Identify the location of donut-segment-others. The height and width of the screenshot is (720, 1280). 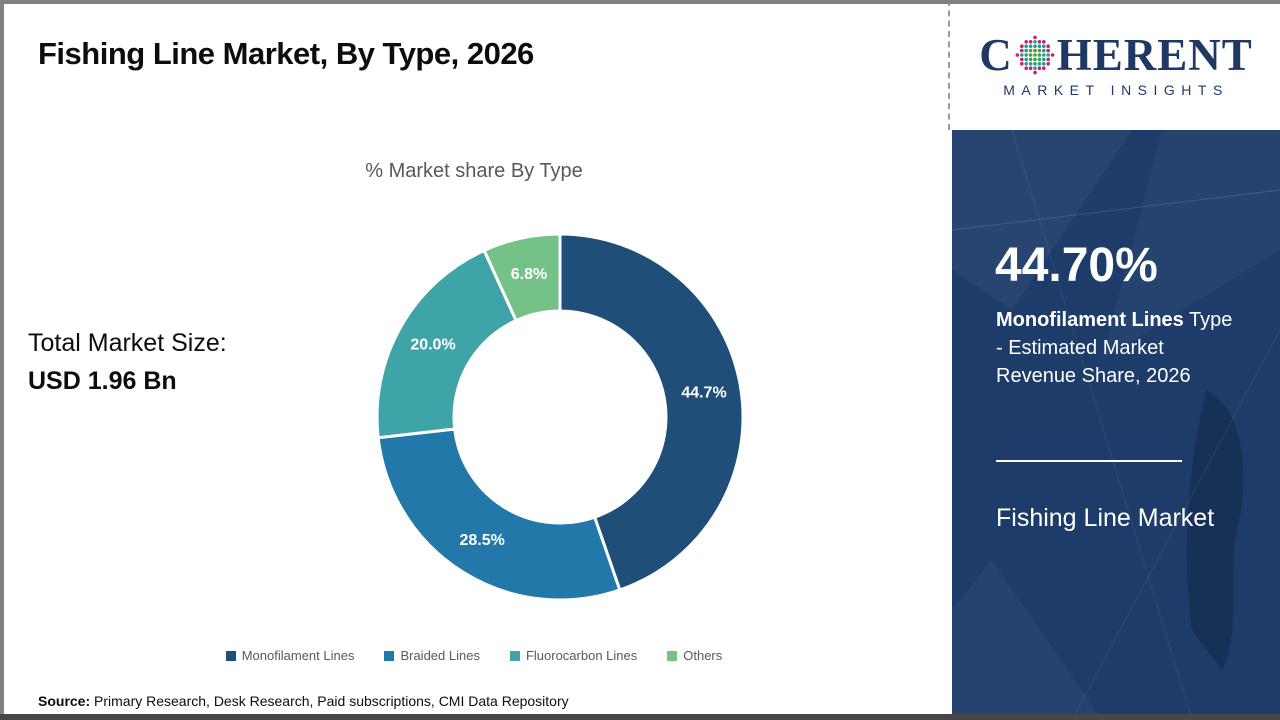
(522, 277).